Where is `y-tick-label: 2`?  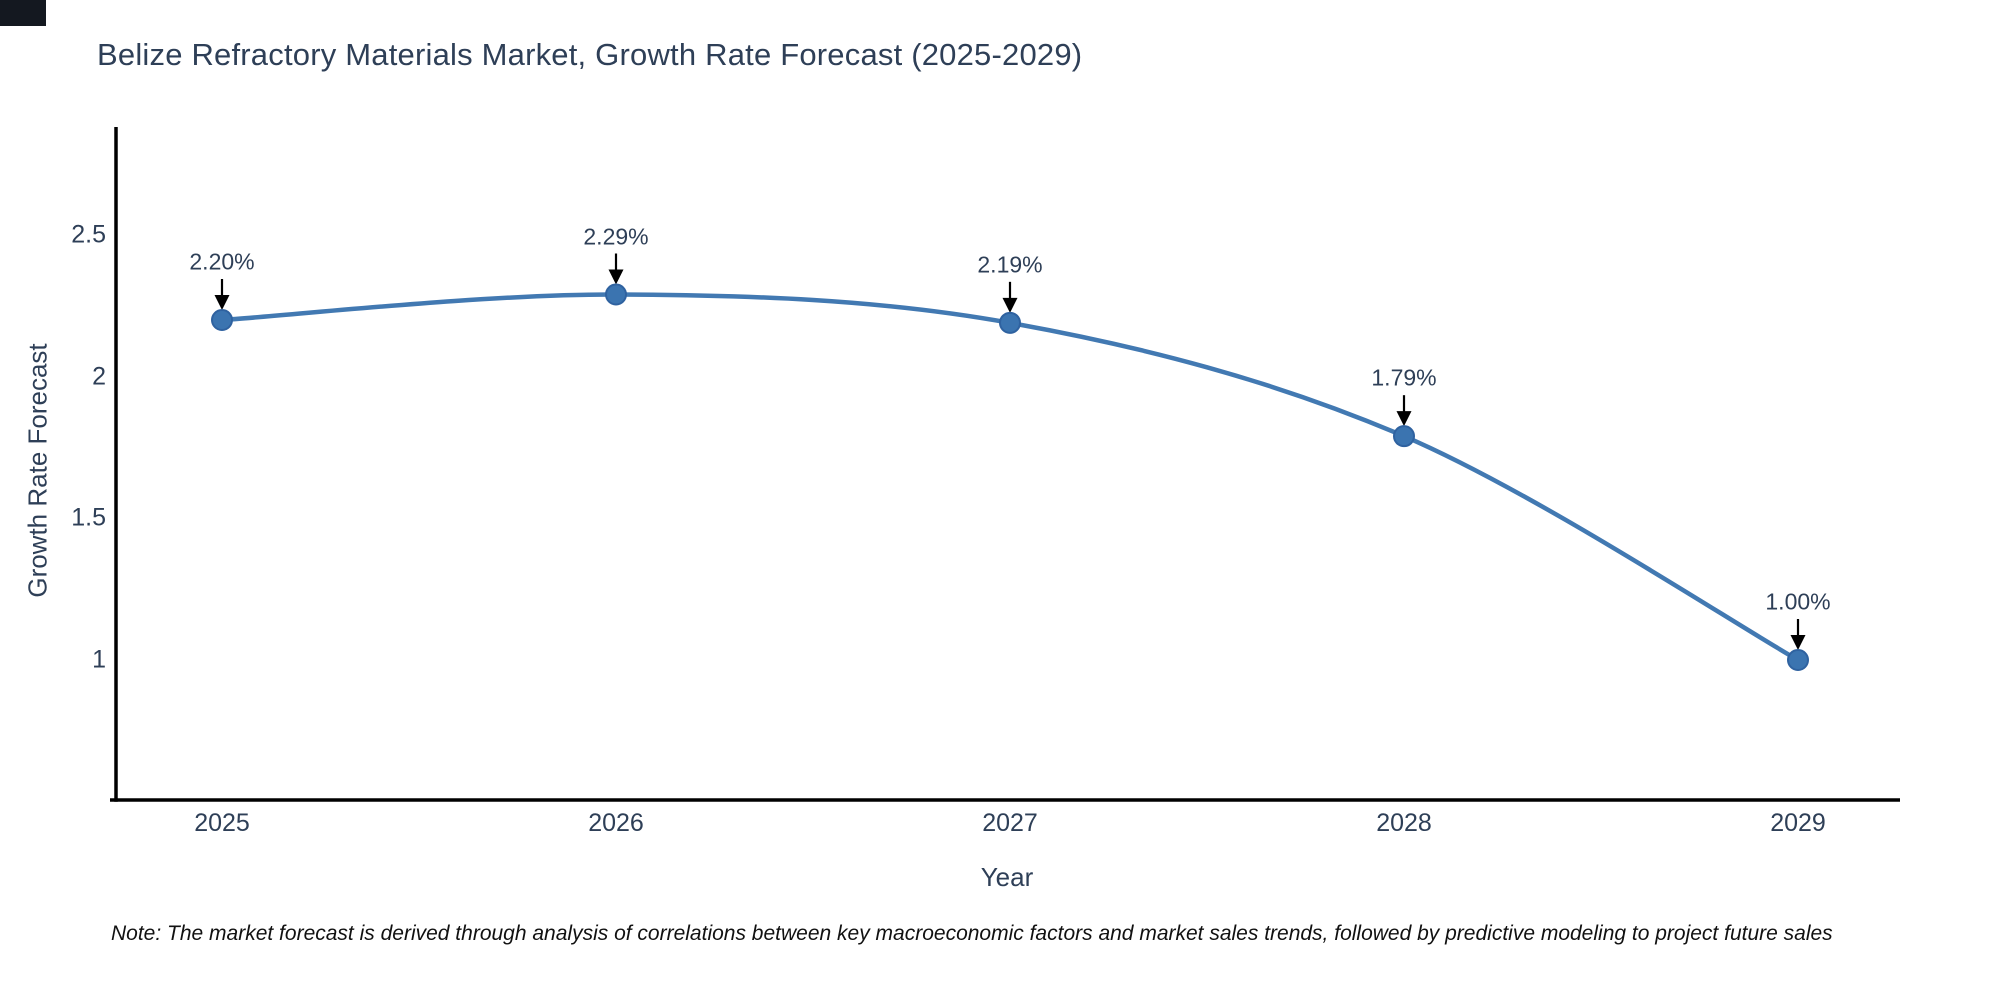
y-tick-label: 2 is located at coordinates (99, 376).